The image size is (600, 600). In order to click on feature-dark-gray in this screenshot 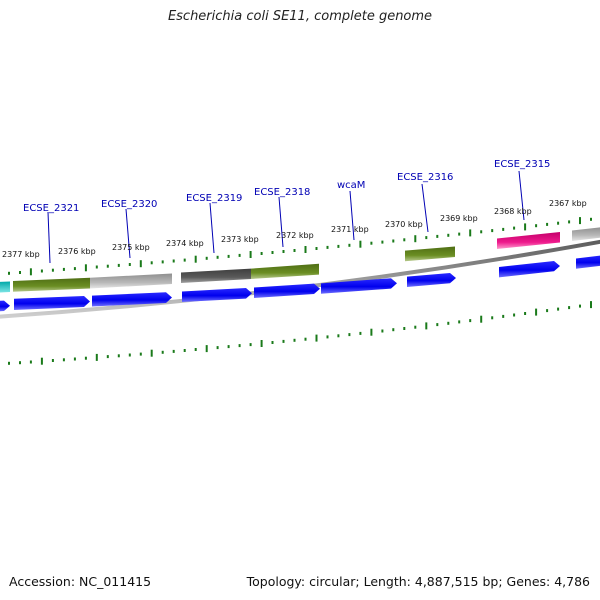, I will do `click(216, 275)`.